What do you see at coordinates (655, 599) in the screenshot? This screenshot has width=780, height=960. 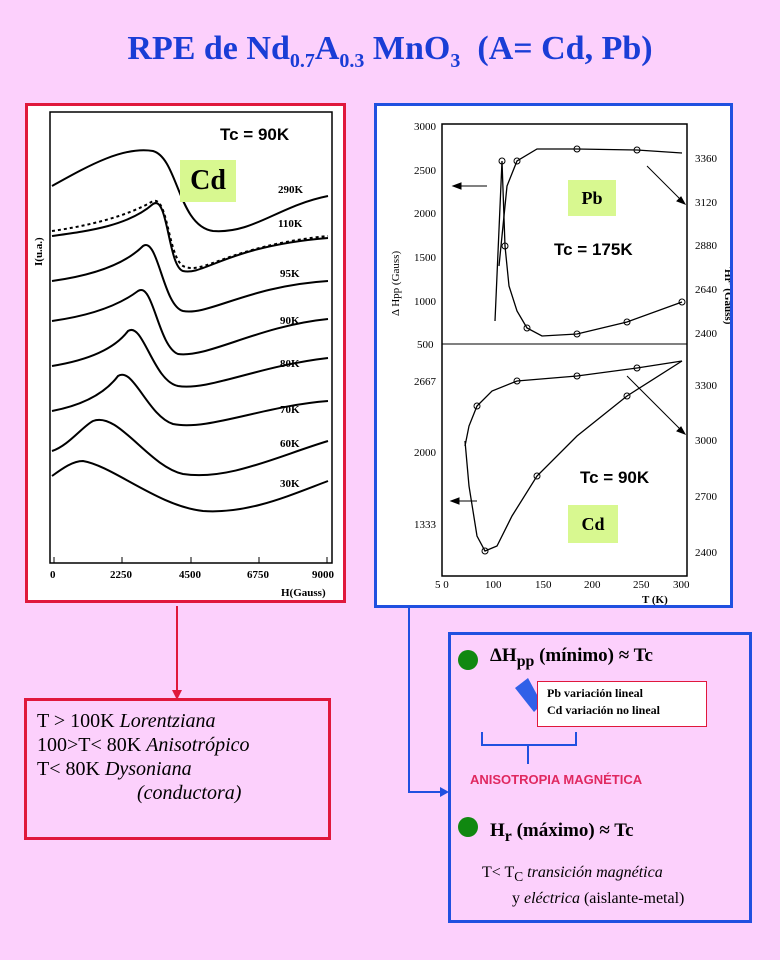 I see `pb-xlabel: T (K)` at bounding box center [655, 599].